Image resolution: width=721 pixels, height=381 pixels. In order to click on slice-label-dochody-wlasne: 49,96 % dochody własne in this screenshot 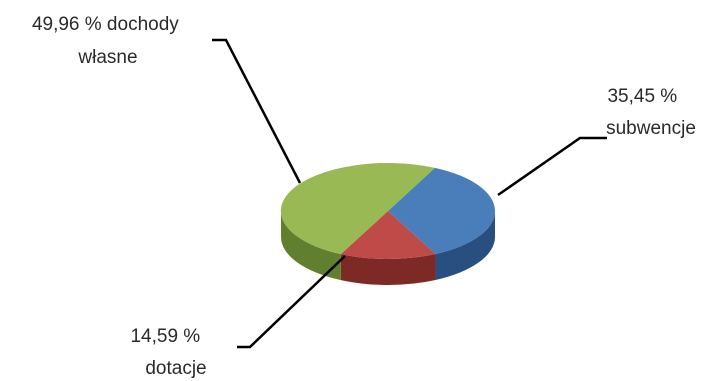, I will do `click(108, 41)`.